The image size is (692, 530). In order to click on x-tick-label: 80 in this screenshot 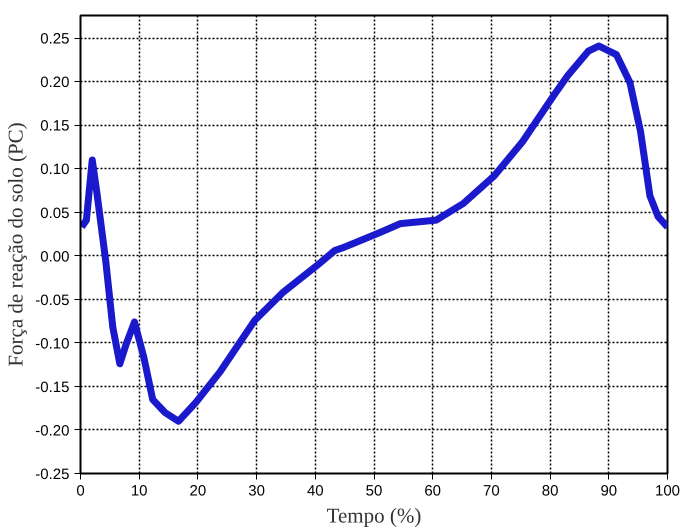, I will do `click(550, 491)`.